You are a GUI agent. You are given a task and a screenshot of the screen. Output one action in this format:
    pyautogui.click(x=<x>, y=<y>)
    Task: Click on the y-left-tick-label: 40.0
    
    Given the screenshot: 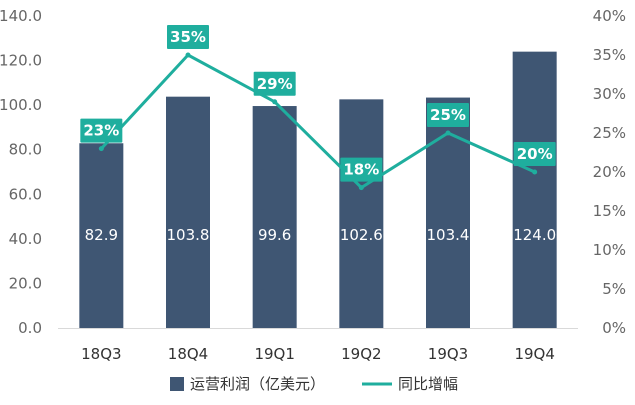 What is the action you would take?
    pyautogui.click(x=25, y=239)
    